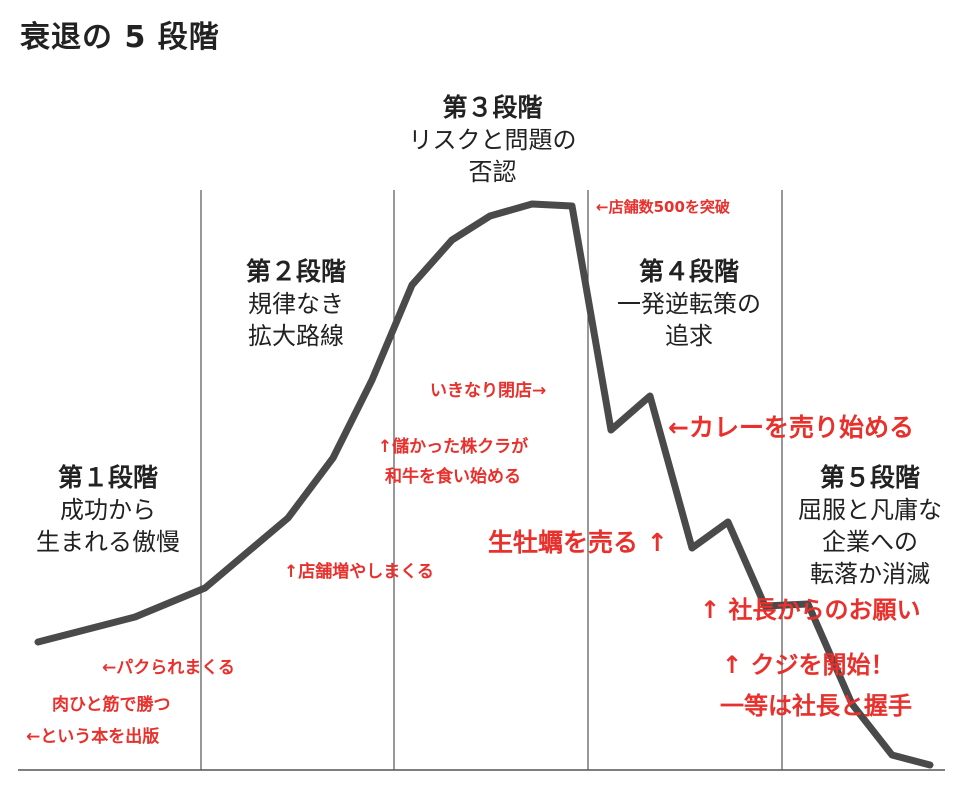  Describe the element at coordinates (93, 737) in the screenshot. I see `note-book-2: ←という本を出版` at that location.